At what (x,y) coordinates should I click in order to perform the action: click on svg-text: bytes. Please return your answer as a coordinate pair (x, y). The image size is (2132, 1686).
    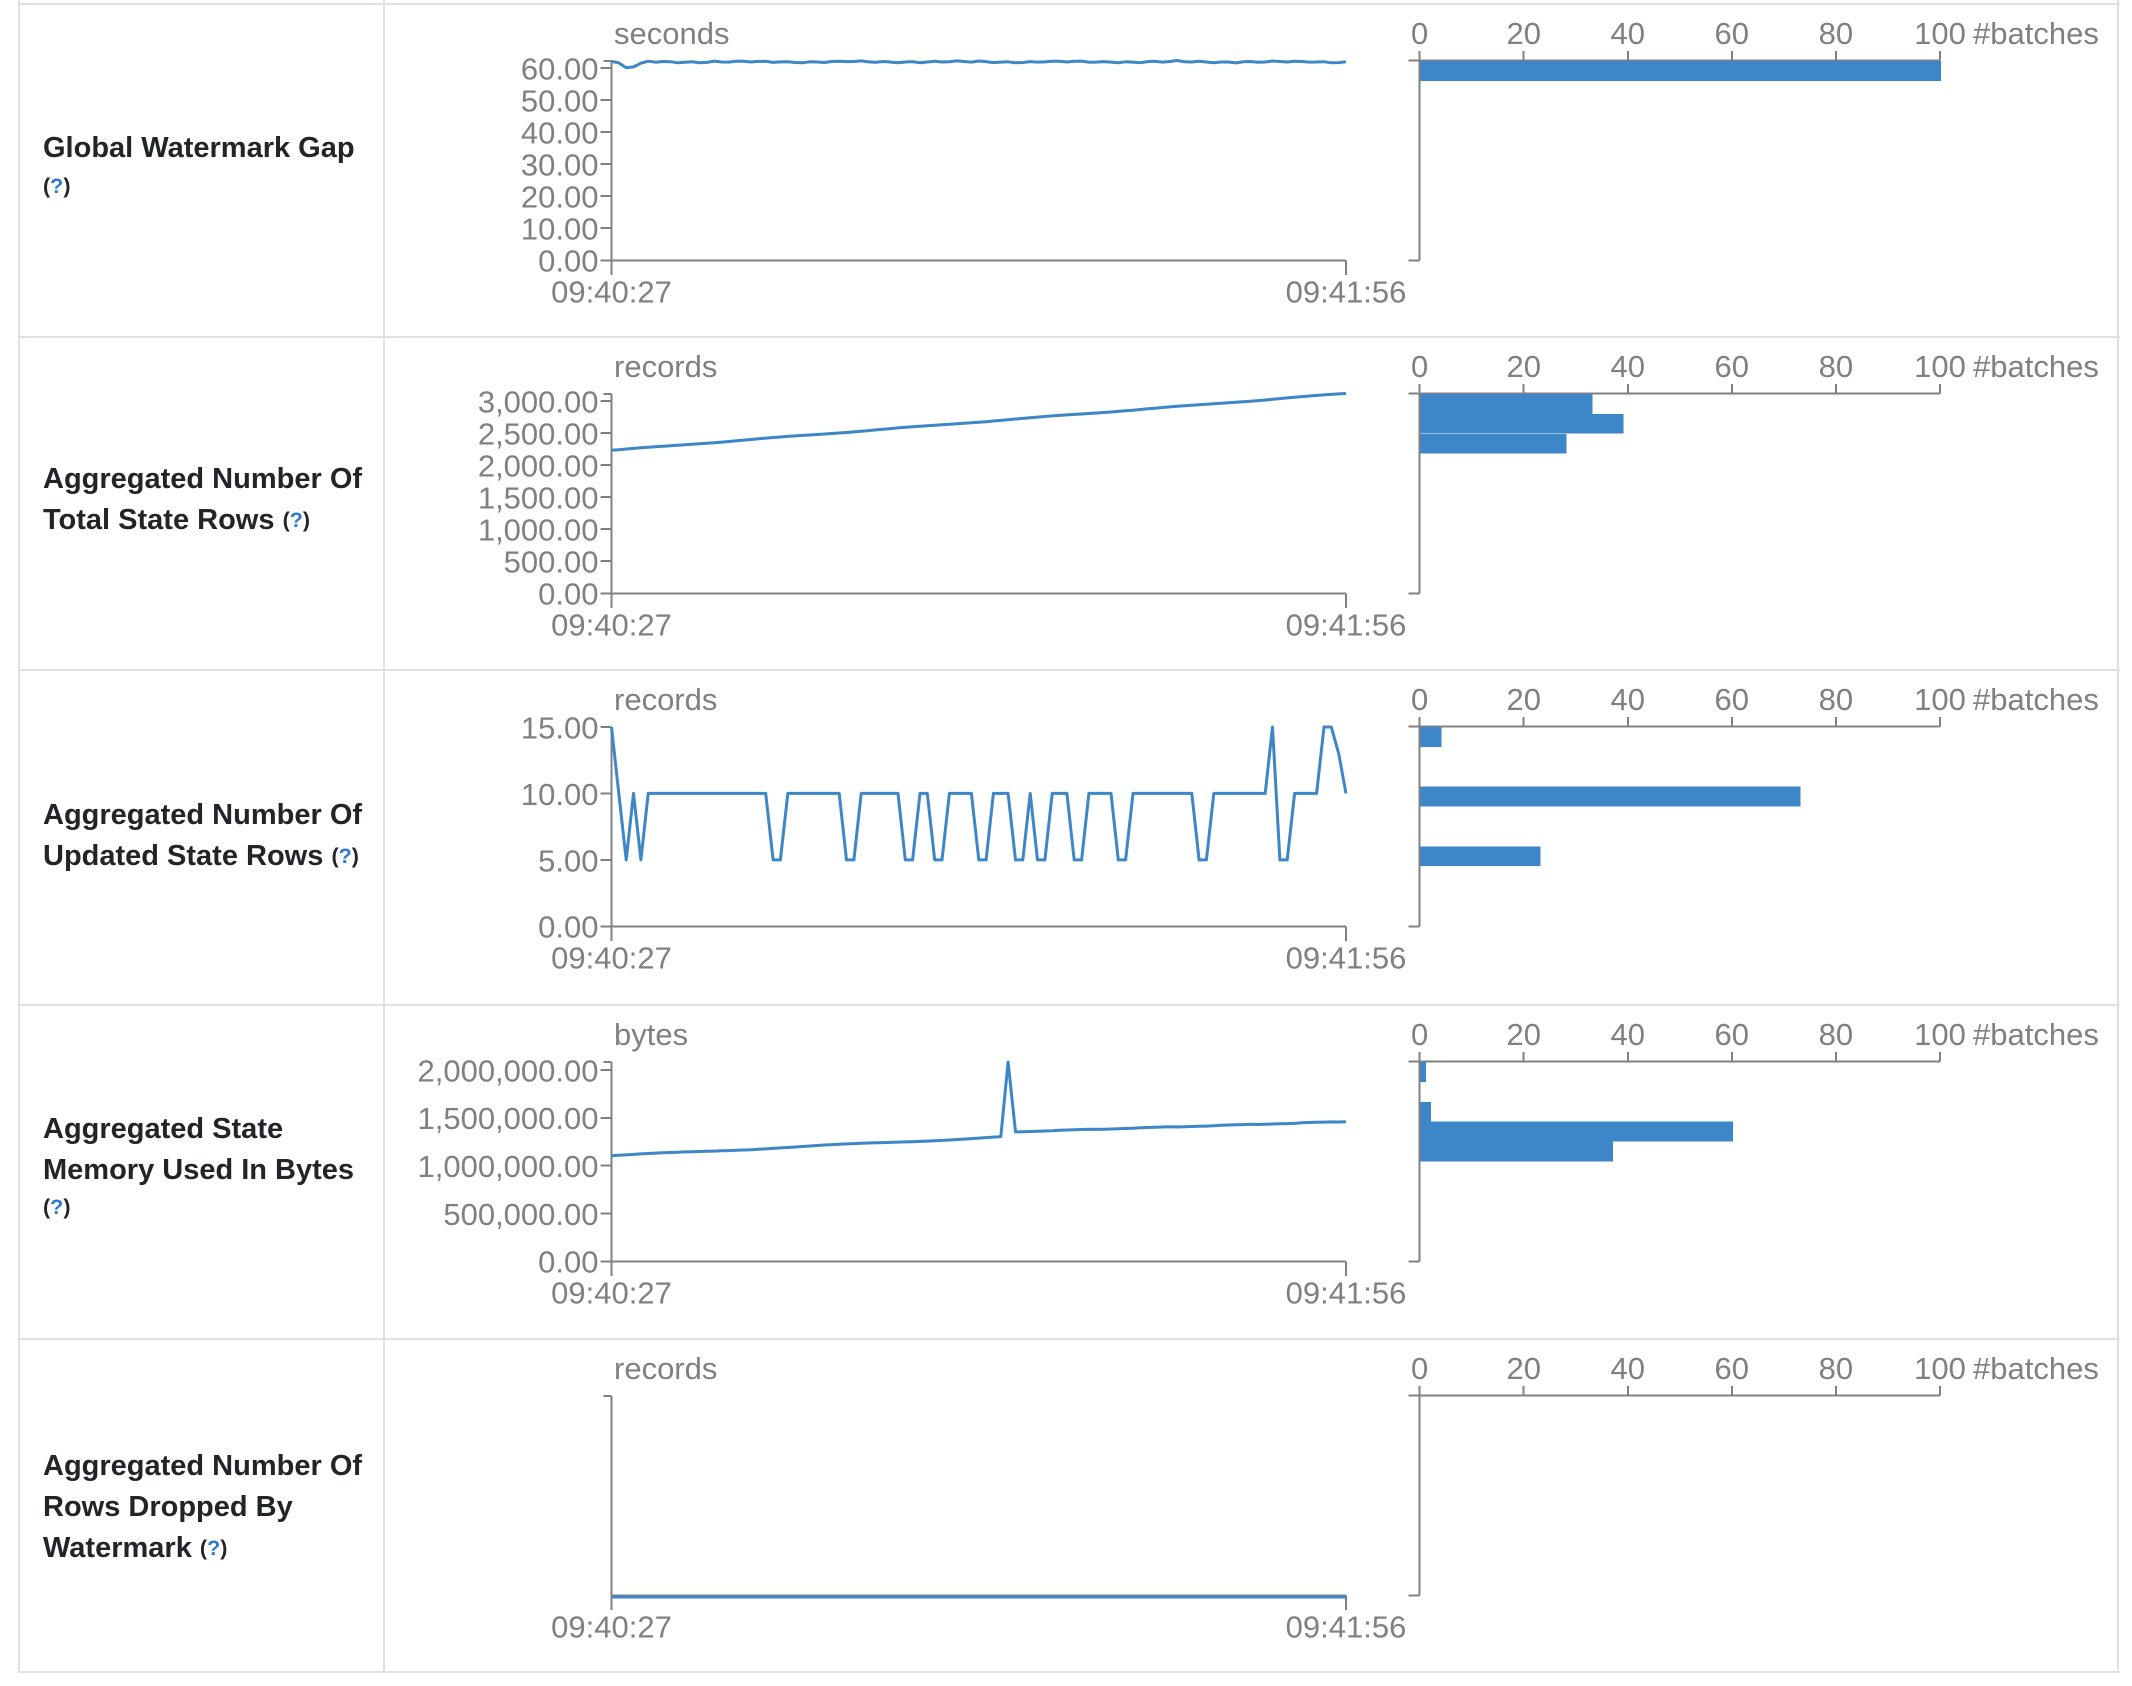
    Looking at the image, I should click on (651, 1034).